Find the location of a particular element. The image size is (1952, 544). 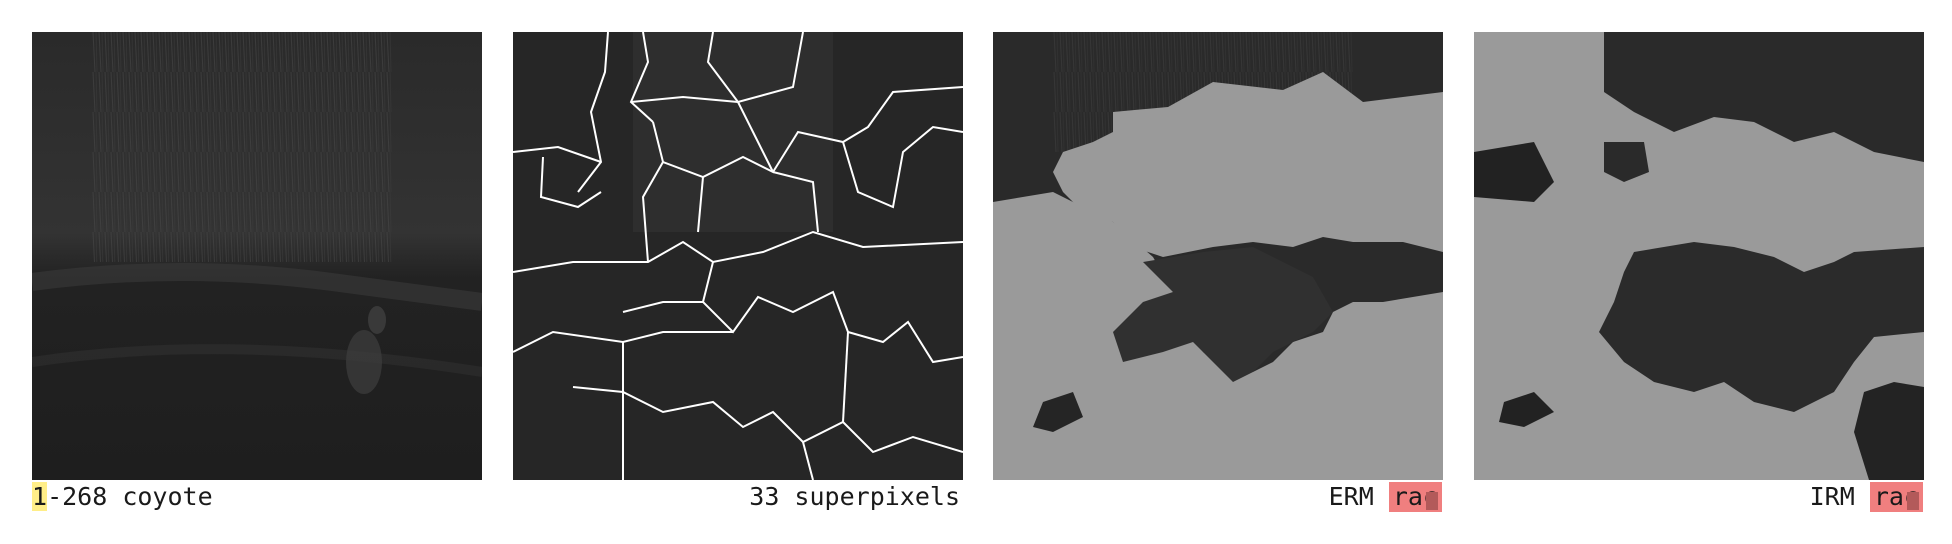

erm-predicted-label: rac is located at coordinates (1415, 497).